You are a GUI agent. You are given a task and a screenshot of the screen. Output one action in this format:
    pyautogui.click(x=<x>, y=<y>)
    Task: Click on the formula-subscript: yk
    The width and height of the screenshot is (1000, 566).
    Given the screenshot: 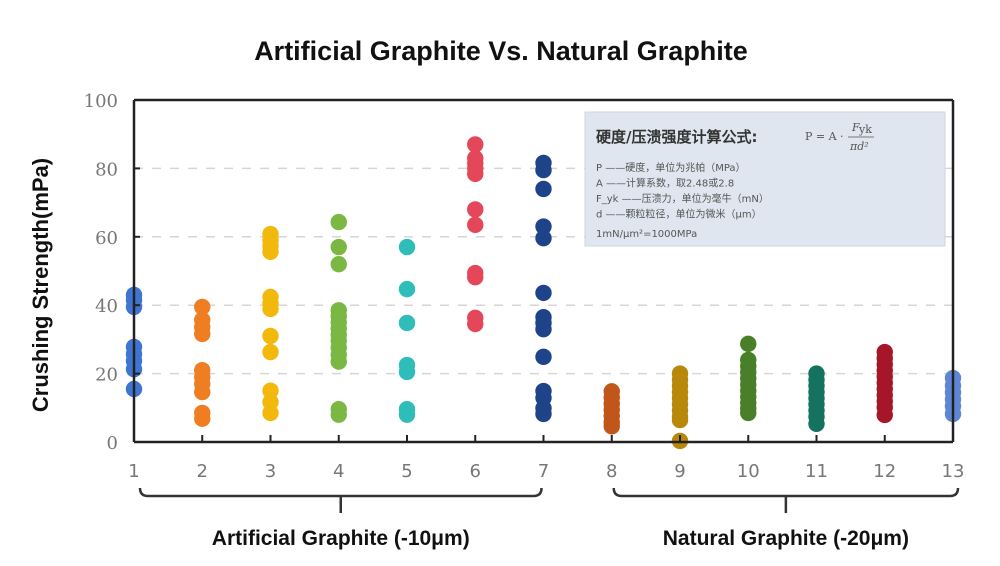 What is the action you would take?
    pyautogui.click(x=865, y=129)
    